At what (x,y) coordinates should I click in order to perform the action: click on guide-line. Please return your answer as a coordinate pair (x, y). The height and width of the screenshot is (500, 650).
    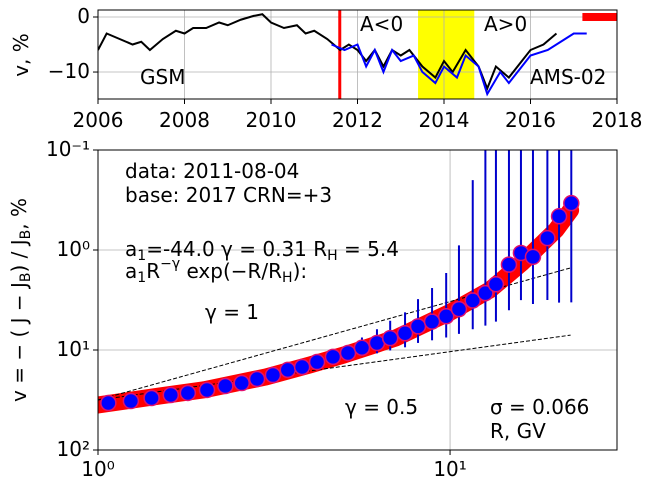
    Looking at the image, I should click on (334, 367).